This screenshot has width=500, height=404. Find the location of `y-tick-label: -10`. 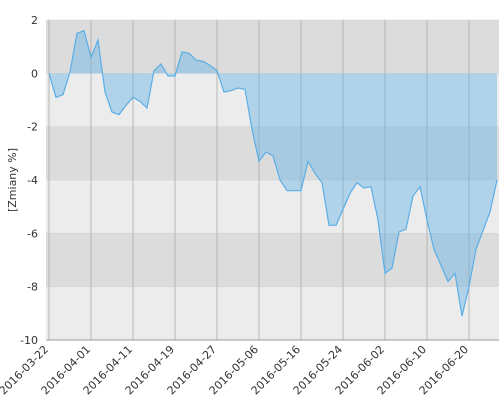

y-tick-label: -10 is located at coordinates (29, 340).